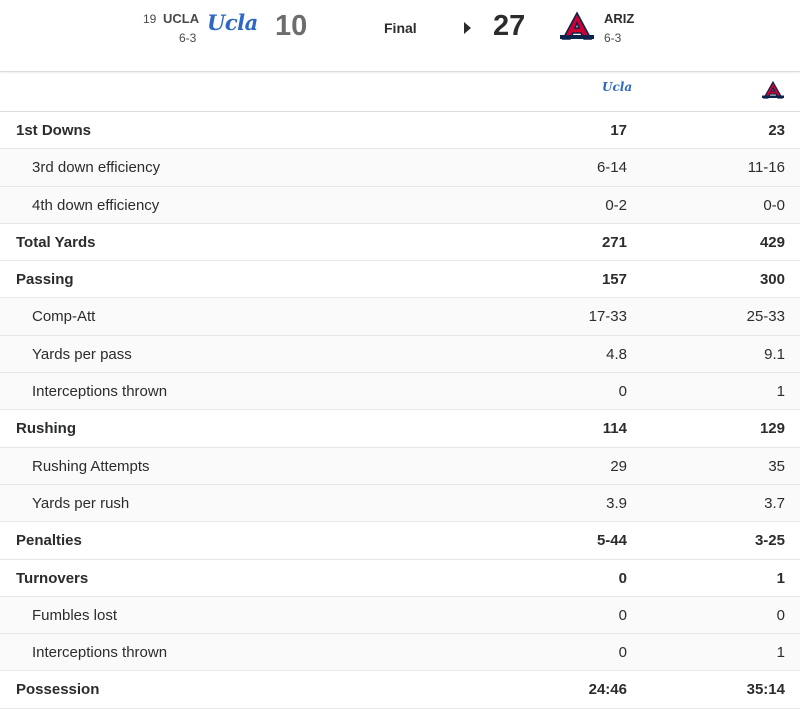  What do you see at coordinates (400, 615) in the screenshot?
I see `stat-row: Fumbles lost 0 0` at bounding box center [400, 615].